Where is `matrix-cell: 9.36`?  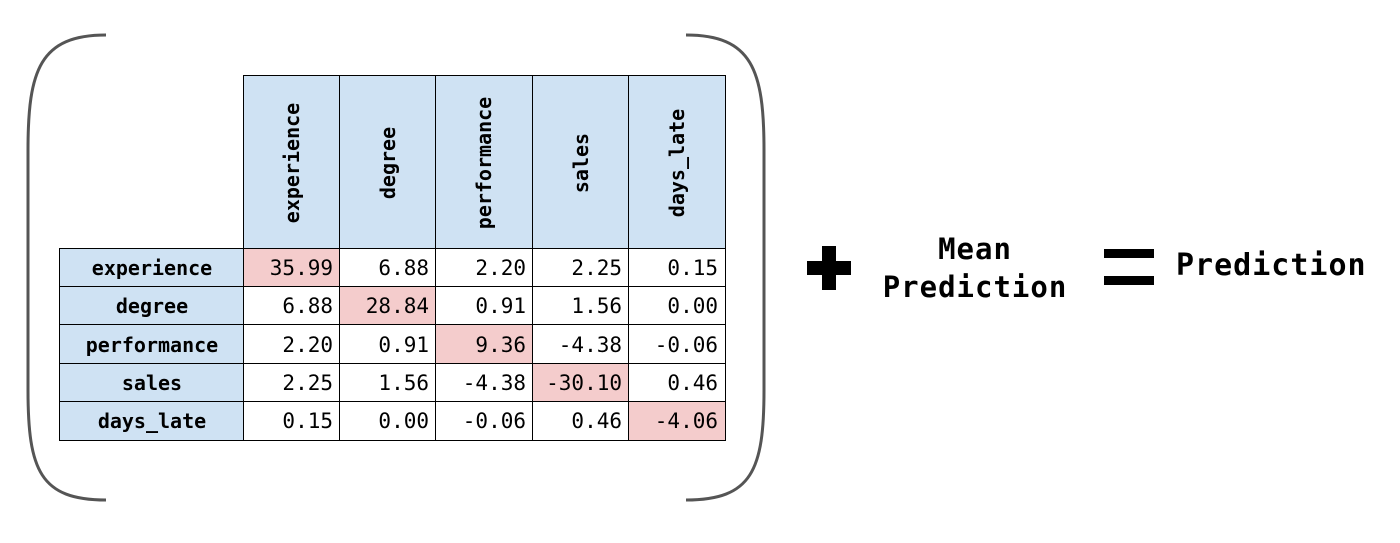
matrix-cell: 9.36 is located at coordinates (484, 344).